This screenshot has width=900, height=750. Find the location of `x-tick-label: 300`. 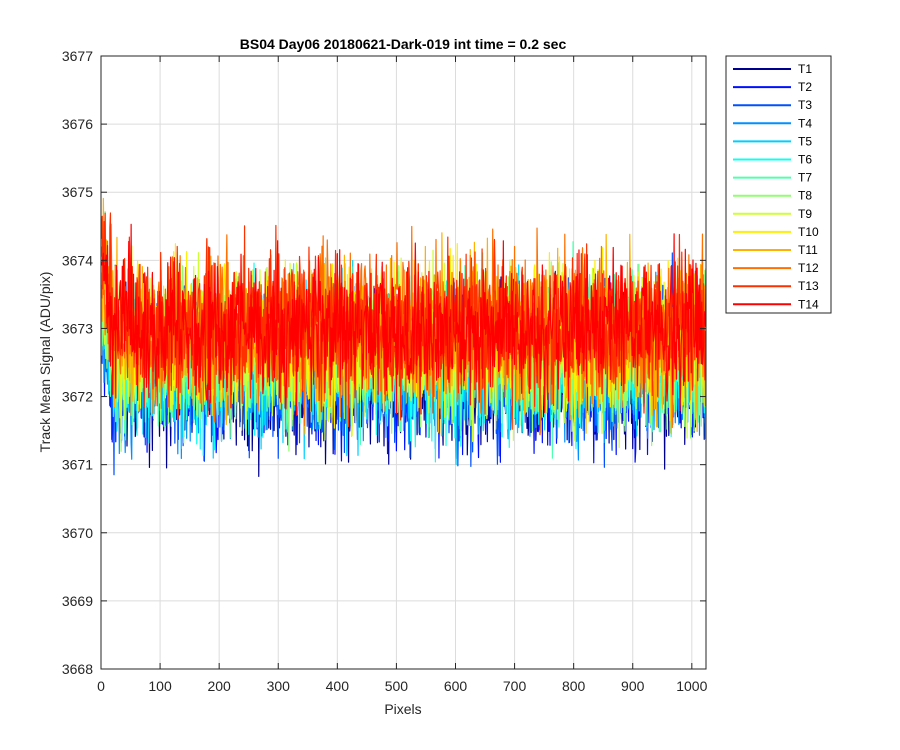

x-tick-label: 300 is located at coordinates (279, 686).